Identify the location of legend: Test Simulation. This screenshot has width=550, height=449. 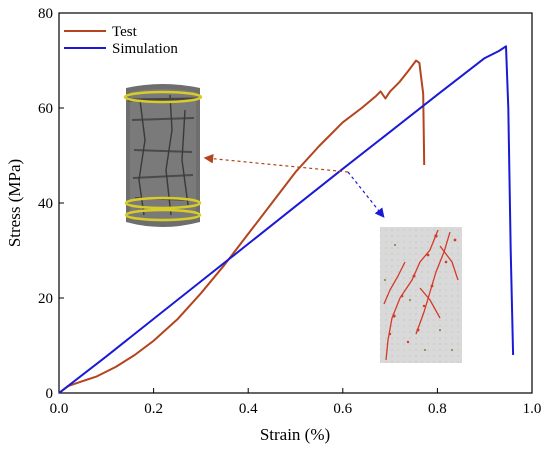
(121, 40).